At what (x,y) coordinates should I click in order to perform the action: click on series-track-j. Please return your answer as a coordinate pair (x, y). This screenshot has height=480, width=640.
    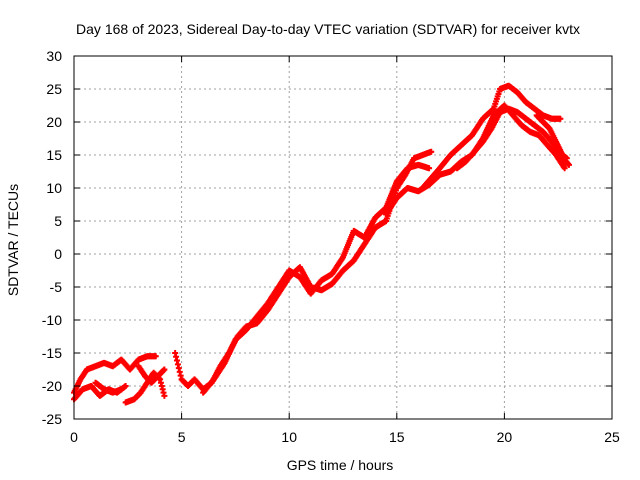
    Looking at the image, I should click on (513, 138).